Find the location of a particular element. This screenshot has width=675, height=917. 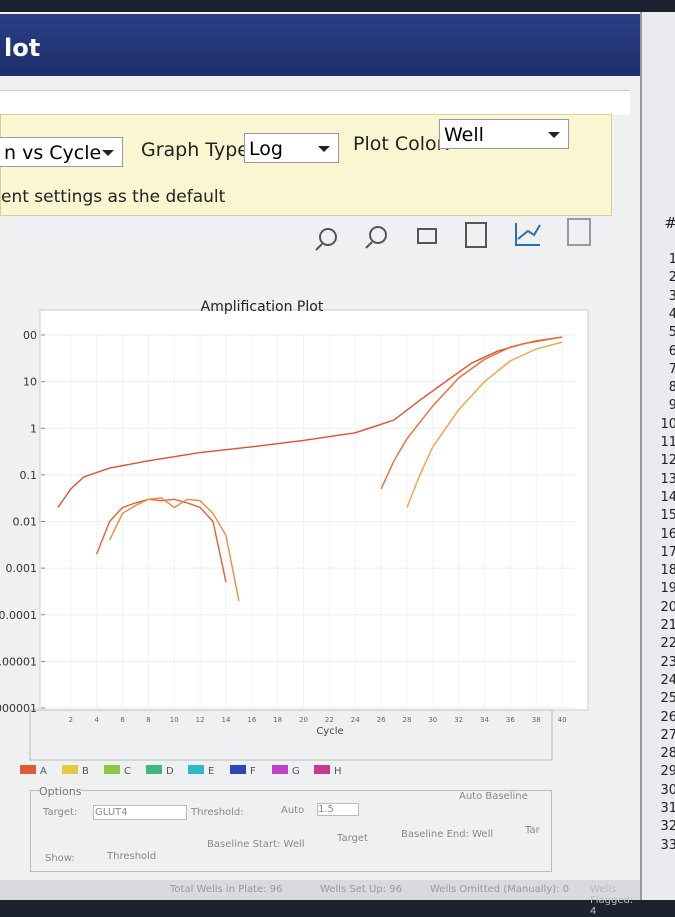

well-number: 11 is located at coordinates (667, 442).